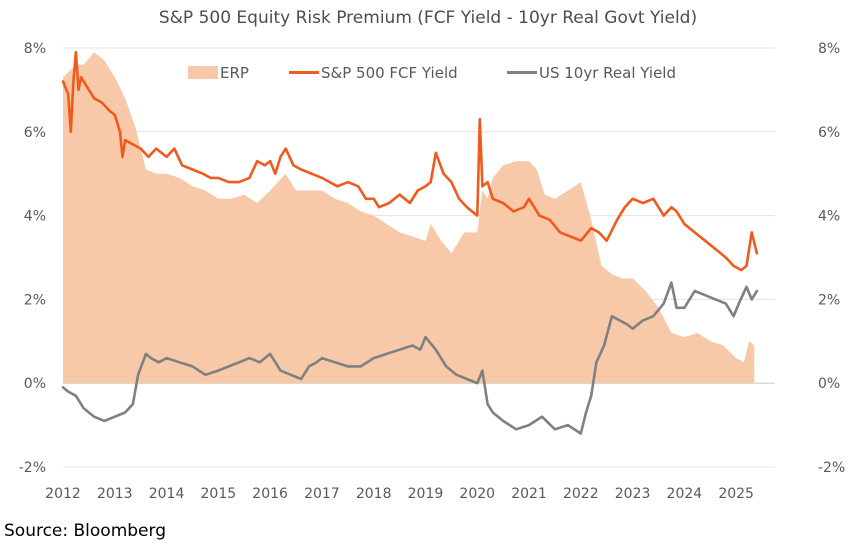 This screenshot has width=855, height=549. Describe the element at coordinates (35, 384) in the screenshot. I see `y-tick-label-left: 0%` at that location.